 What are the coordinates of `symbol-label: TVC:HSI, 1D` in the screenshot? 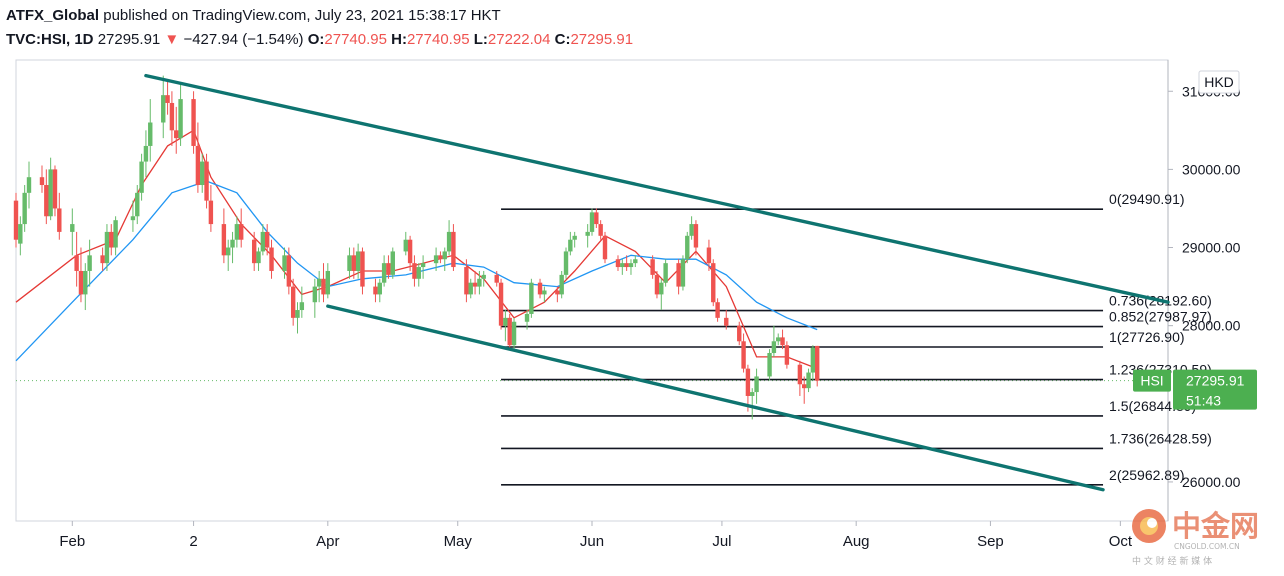 It's located at (50, 39).